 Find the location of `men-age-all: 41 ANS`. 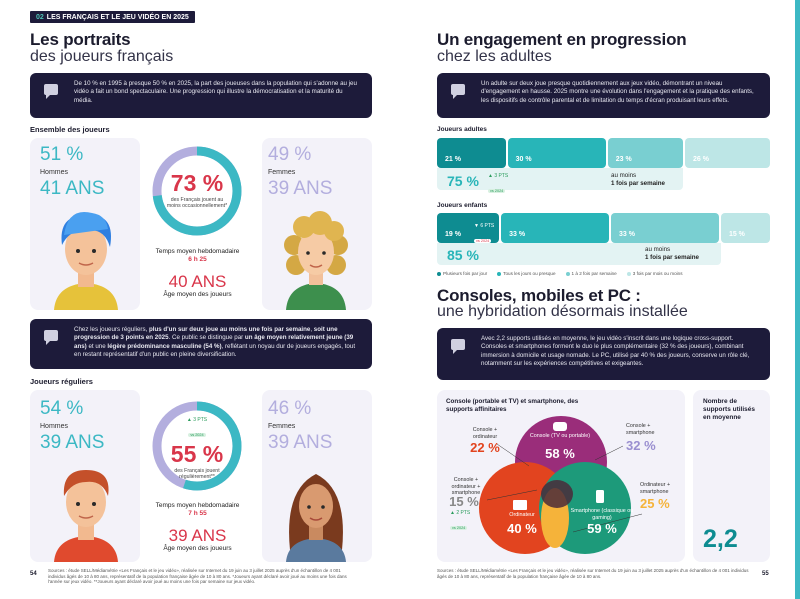

men-age-all: 41 ANS is located at coordinates (72, 188).